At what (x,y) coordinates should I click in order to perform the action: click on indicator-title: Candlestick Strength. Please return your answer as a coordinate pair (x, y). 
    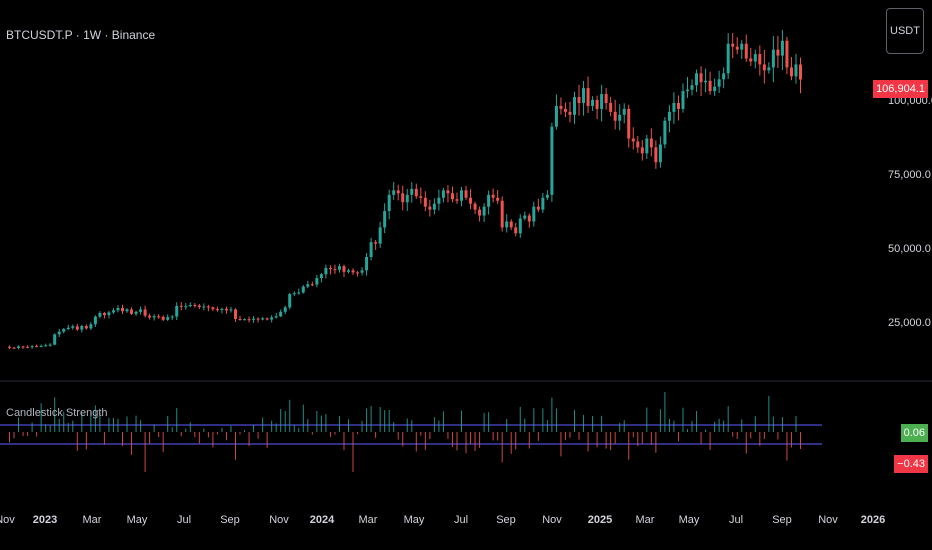
    Looking at the image, I should click on (57, 413).